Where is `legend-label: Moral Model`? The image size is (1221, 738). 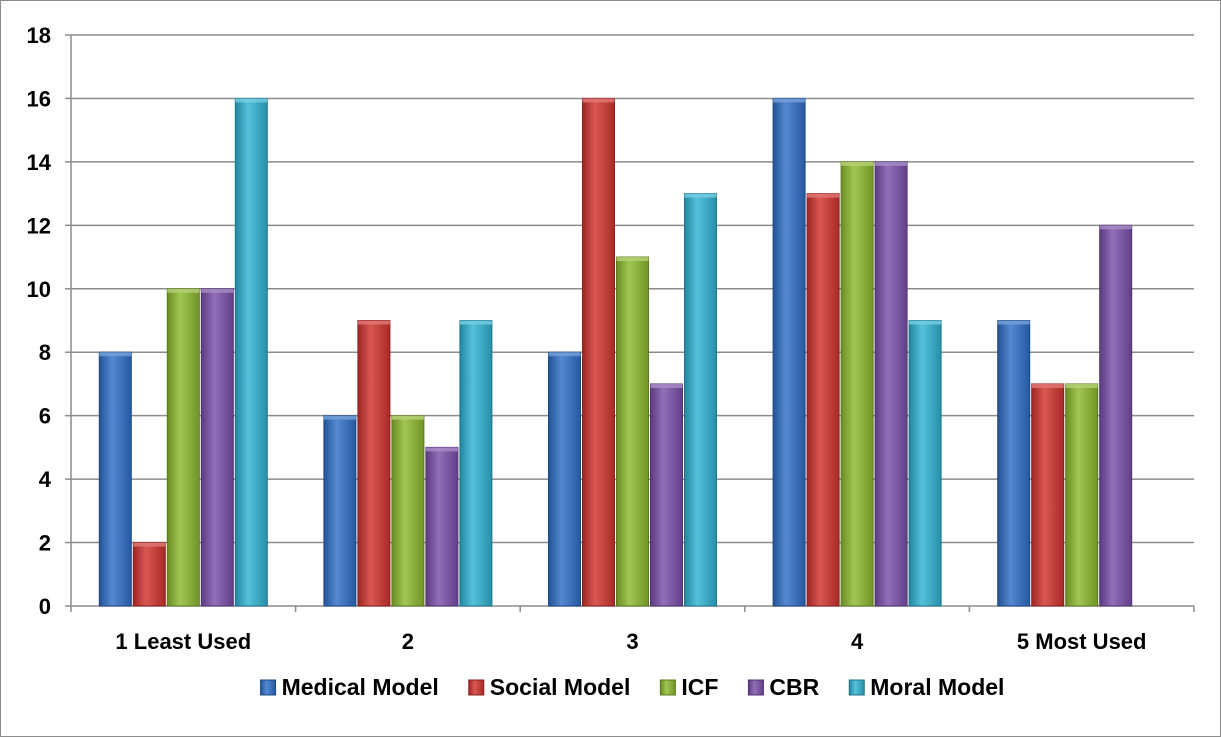
legend-label: Moral Model is located at coordinates (937, 687).